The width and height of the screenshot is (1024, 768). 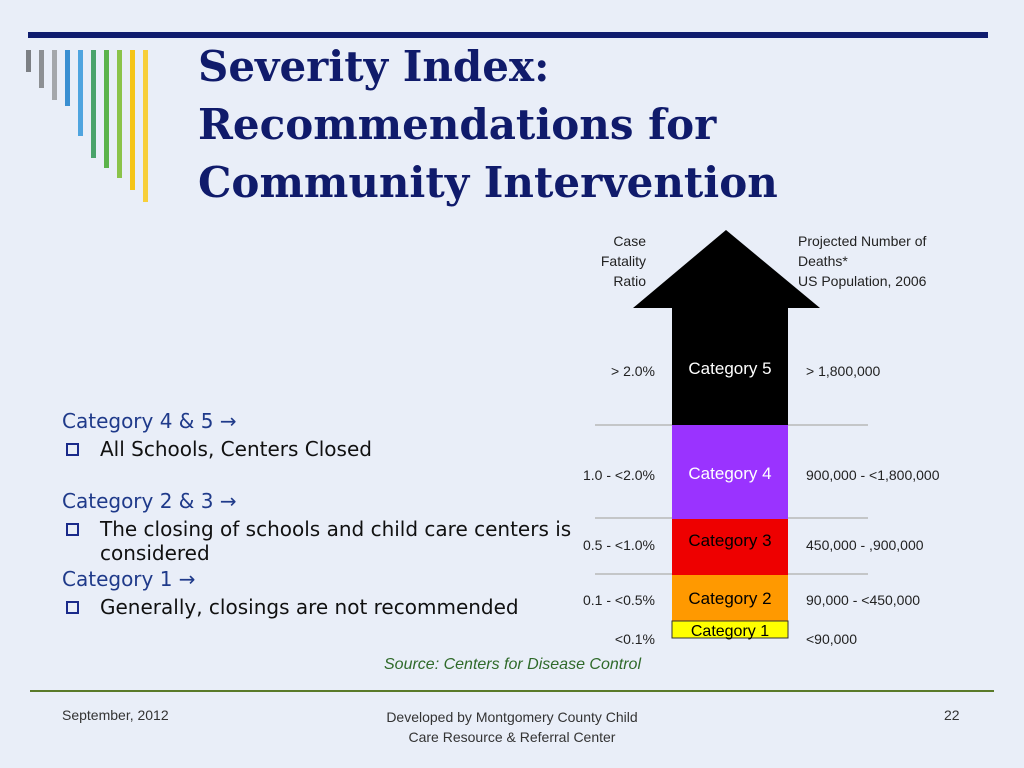 I want to click on cfr-header-line1: Case, so click(x=629, y=241).